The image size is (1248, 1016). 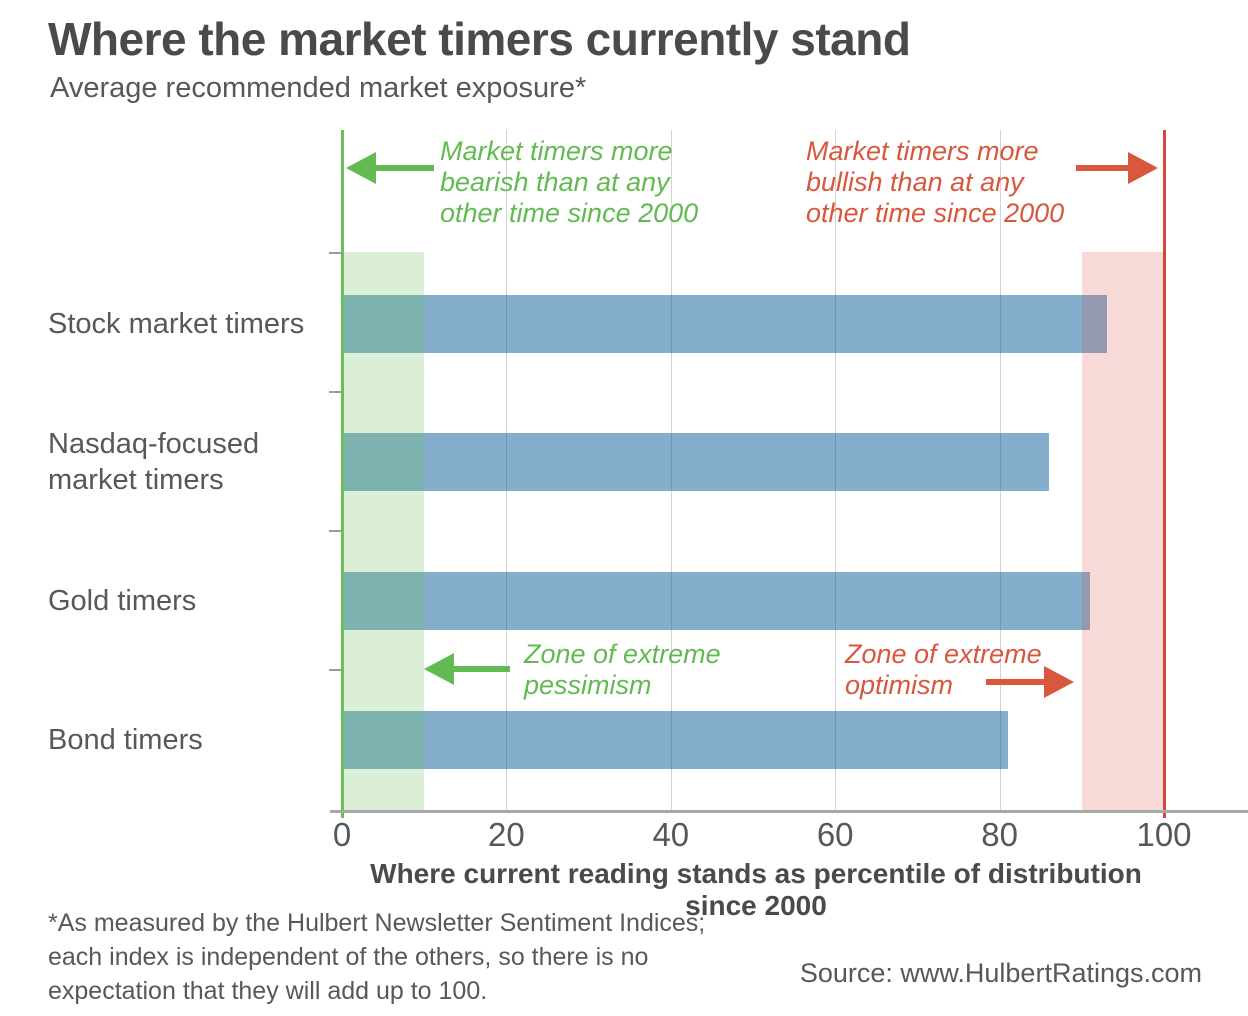 What do you see at coordinates (789, 811) in the screenshot?
I see `x-axis-line` at bounding box center [789, 811].